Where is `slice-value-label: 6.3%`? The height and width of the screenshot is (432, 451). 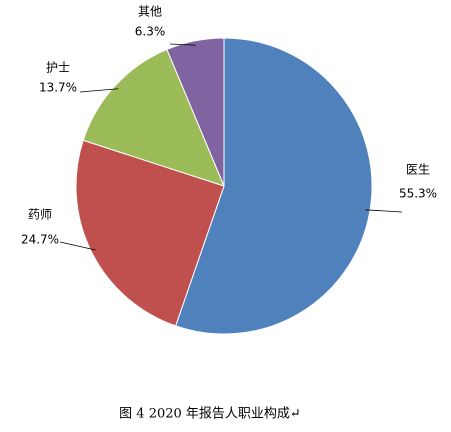 slice-value-label: 6.3% is located at coordinates (150, 32).